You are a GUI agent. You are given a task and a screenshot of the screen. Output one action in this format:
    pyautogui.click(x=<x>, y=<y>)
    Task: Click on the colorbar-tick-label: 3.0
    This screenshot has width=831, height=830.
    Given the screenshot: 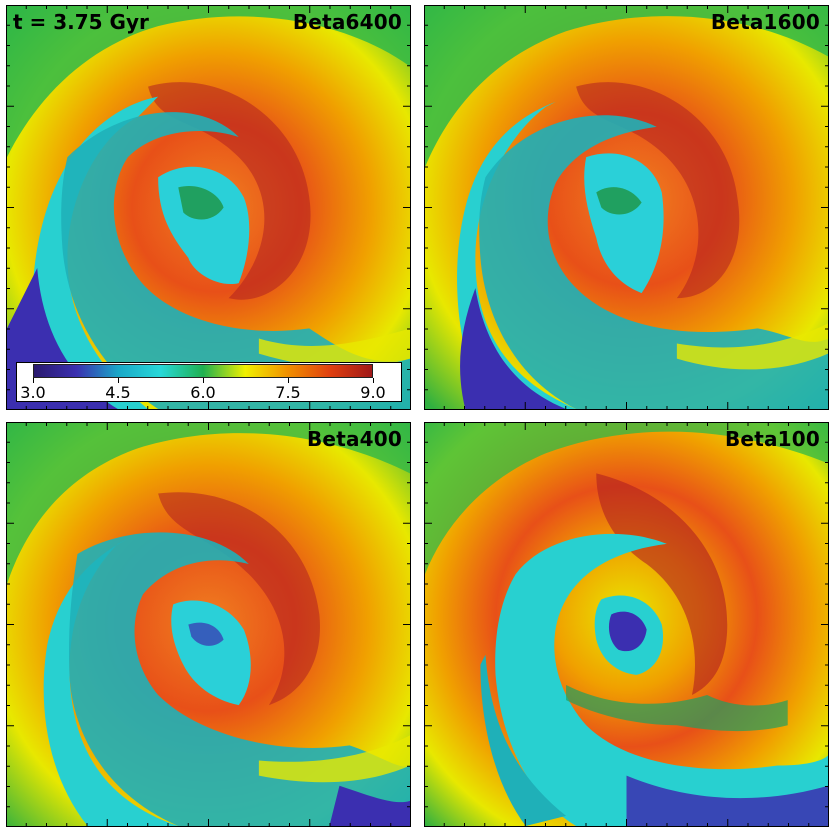 What is the action you would take?
    pyautogui.click(x=33, y=392)
    